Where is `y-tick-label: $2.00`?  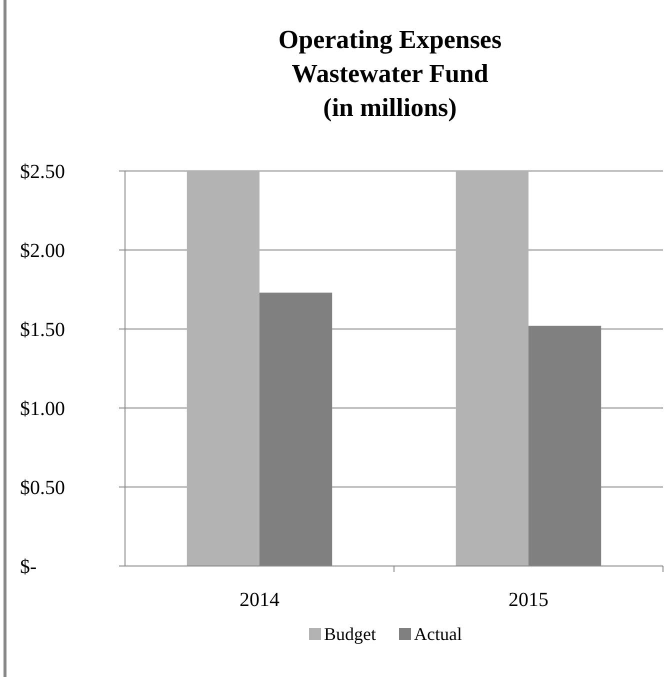 y-tick-label: $2.00 is located at coordinates (42, 251).